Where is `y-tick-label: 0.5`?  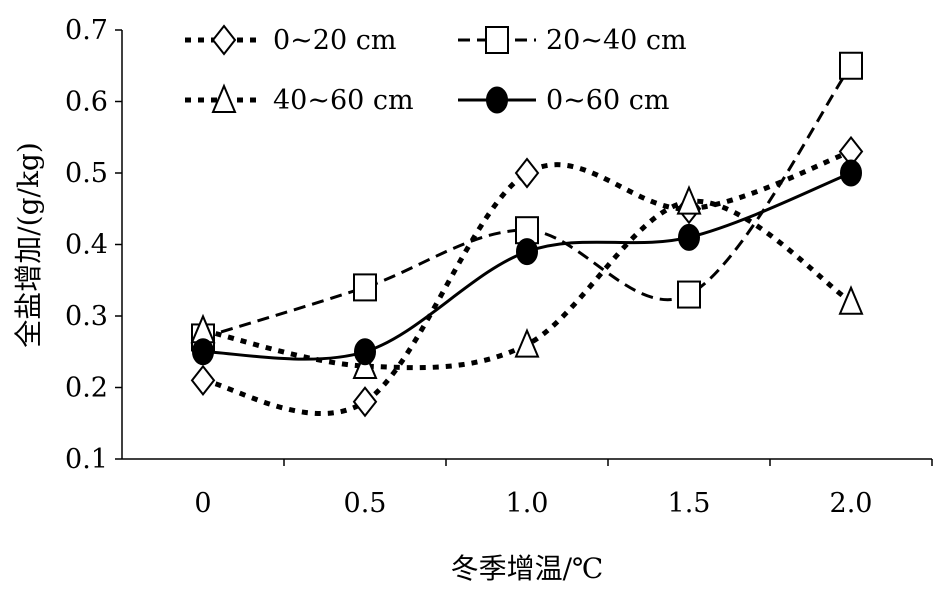
y-tick-label: 0.5 is located at coordinates (86, 173).